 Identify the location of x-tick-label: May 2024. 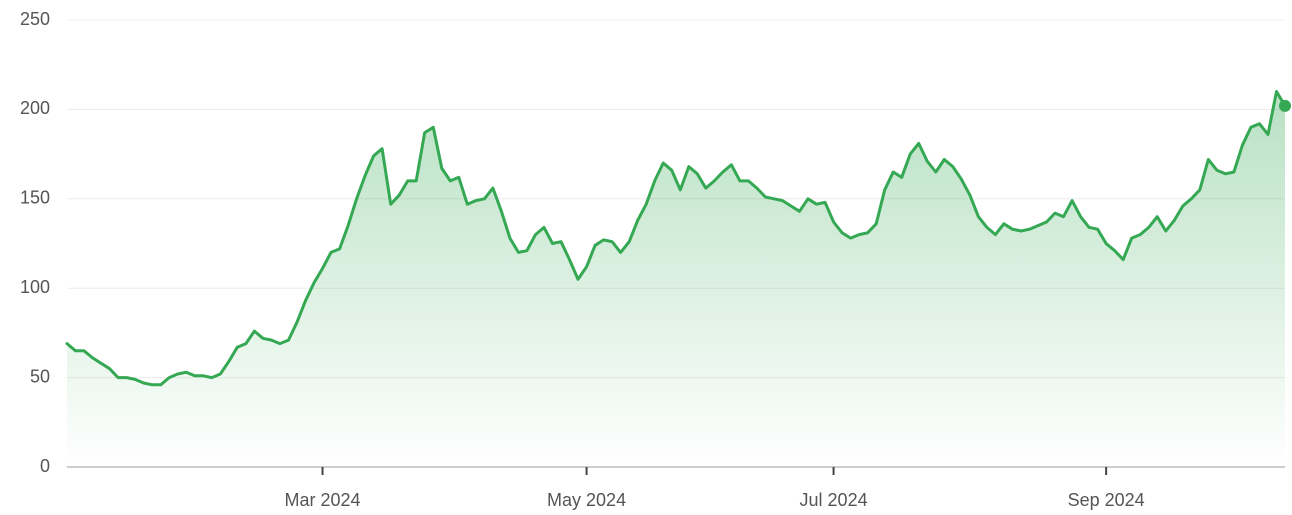
(586, 500).